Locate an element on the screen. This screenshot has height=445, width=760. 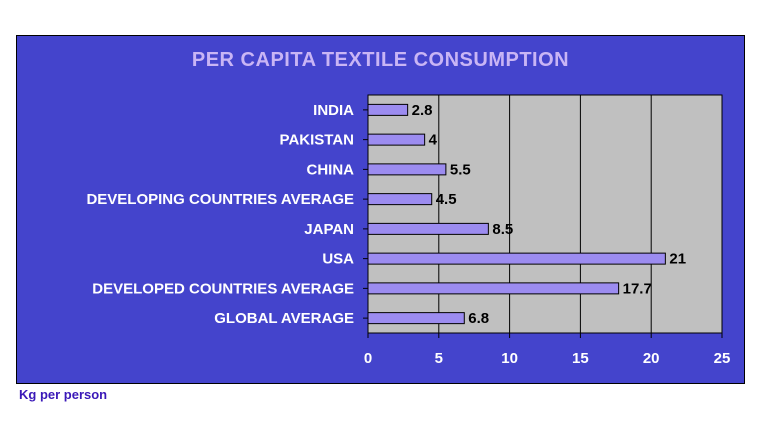
category-label: DEVELOPING COUNTRIES AVERAGE is located at coordinates (220, 199).